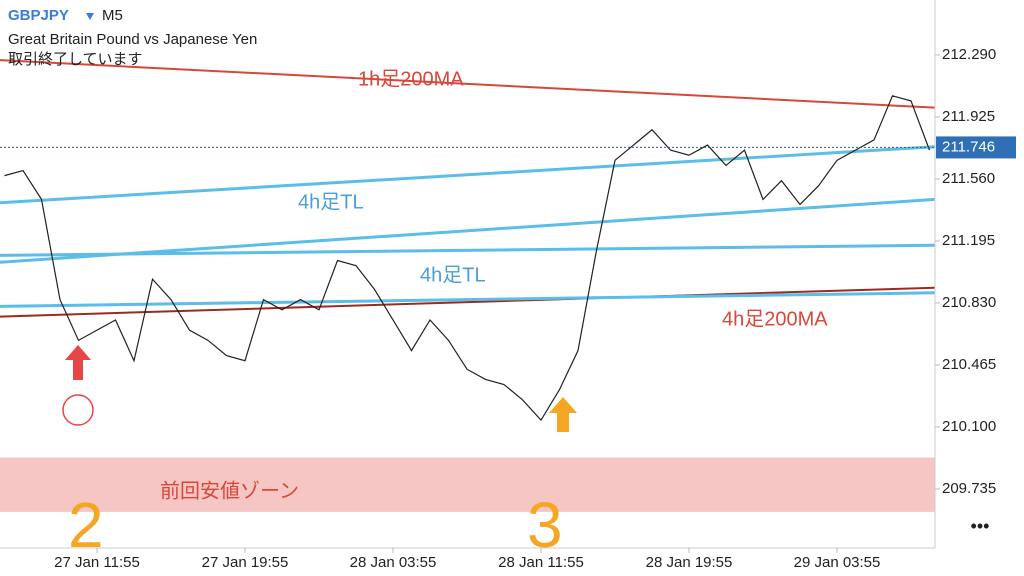 Image resolution: width=1024 pixels, height=576 pixels. Describe the element at coordinates (393, 562) in the screenshot. I see `x-tick-label: 28 Jan 03:55` at that location.